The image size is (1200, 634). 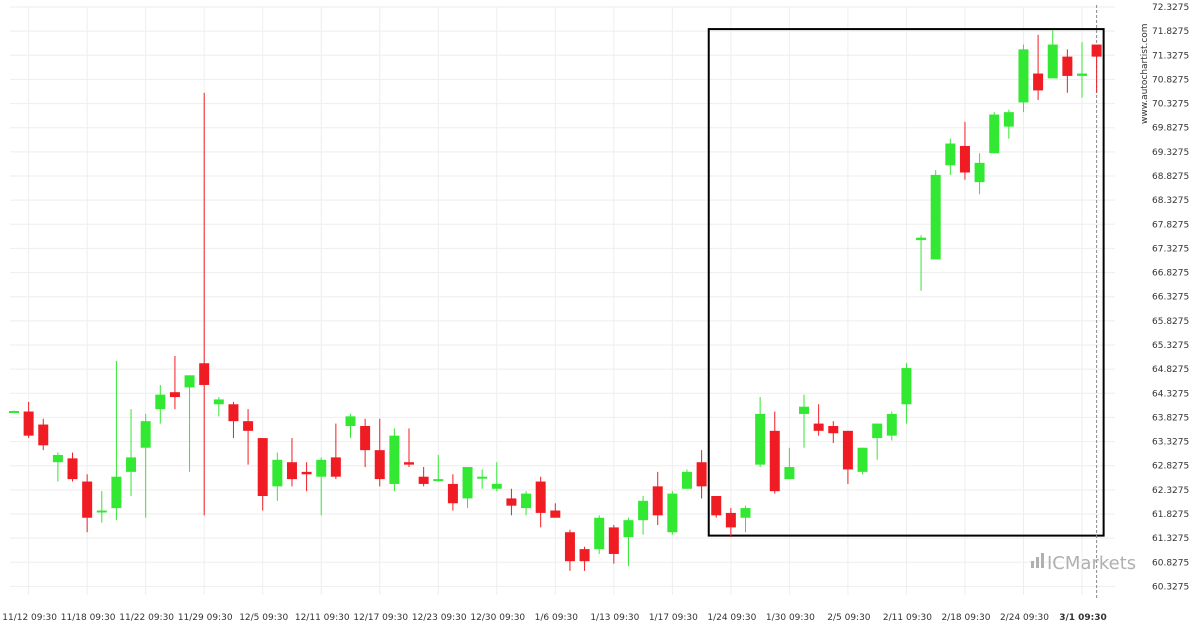 I want to click on brand-icon, so click(x=1037, y=560).